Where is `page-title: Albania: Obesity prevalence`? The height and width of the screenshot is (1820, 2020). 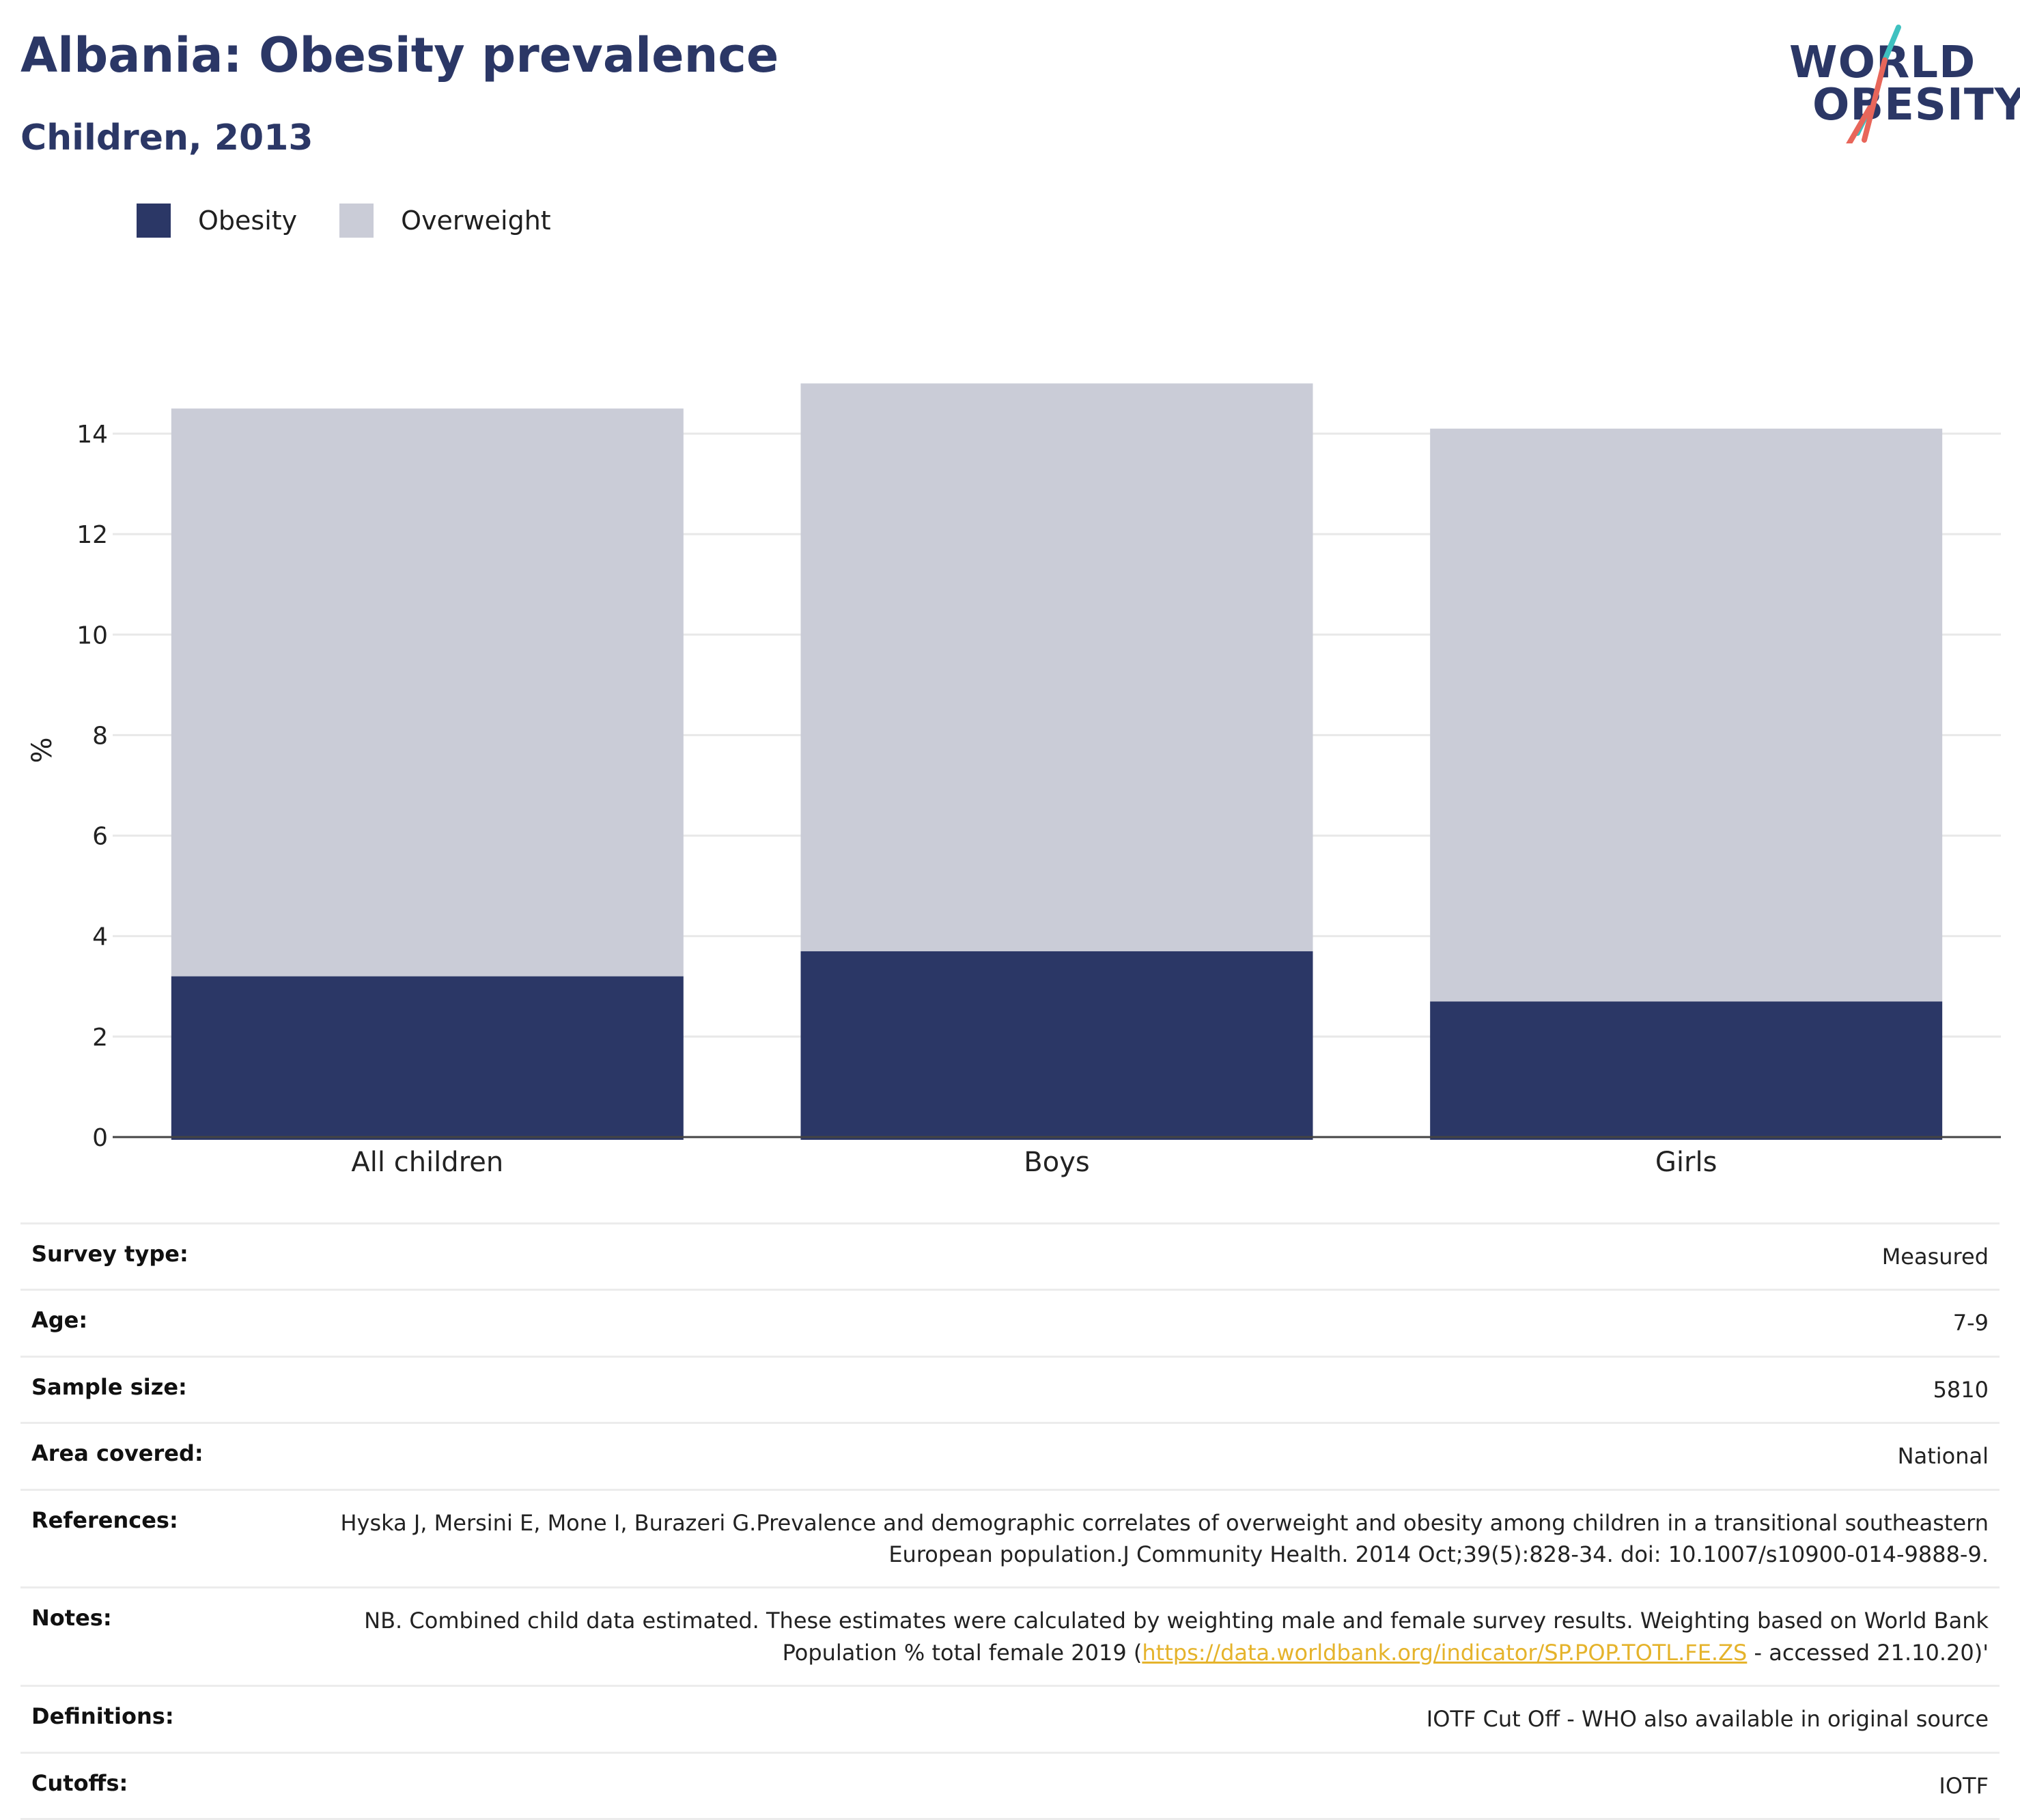 page-title: Albania: Obesity prevalence is located at coordinates (399, 55).